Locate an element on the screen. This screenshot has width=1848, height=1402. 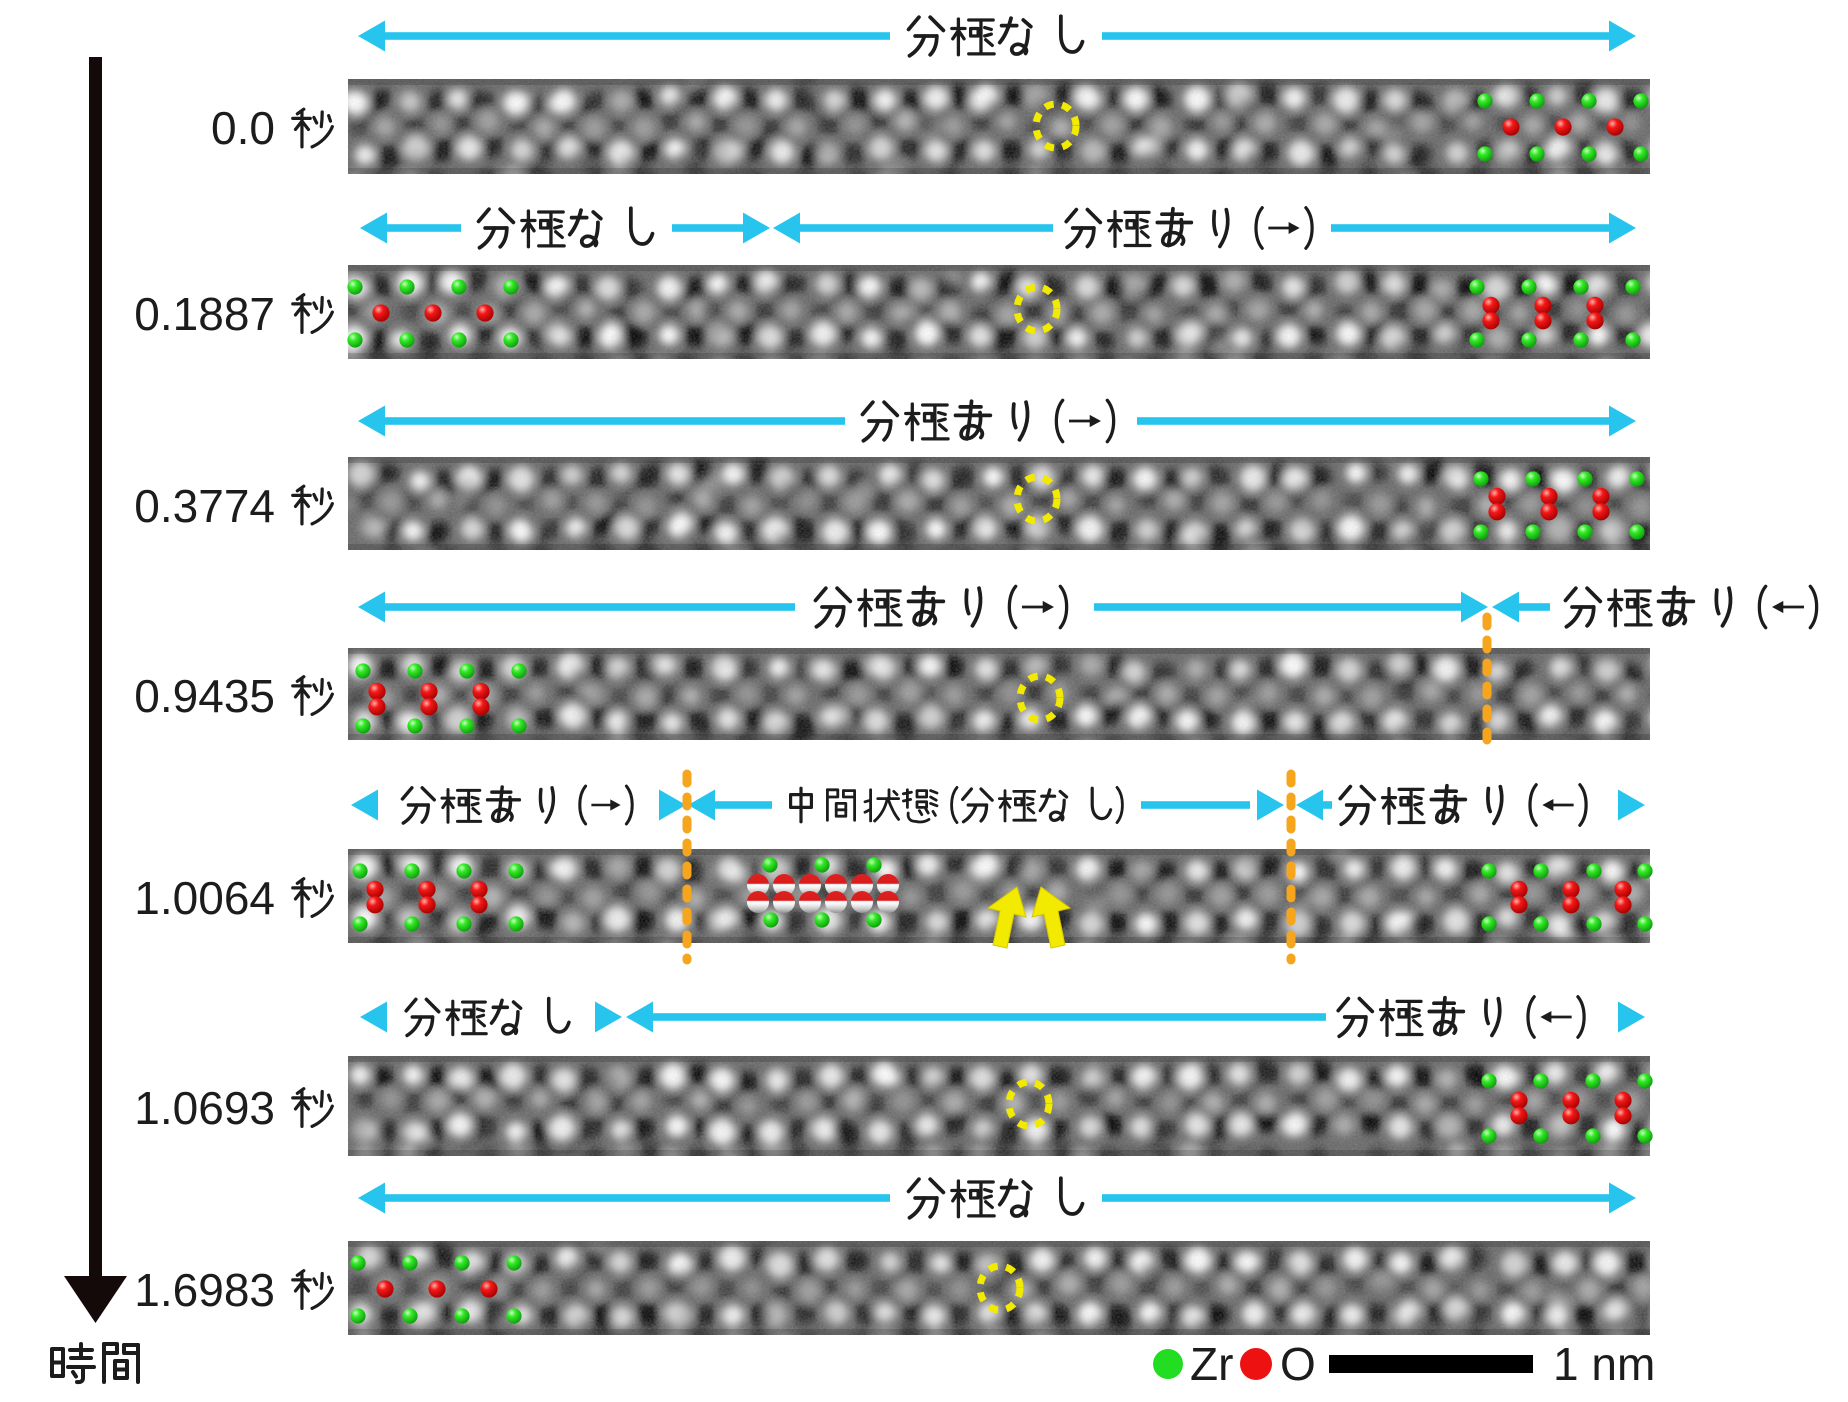
svg-text: 0.3774 is located at coordinates (204, 506).